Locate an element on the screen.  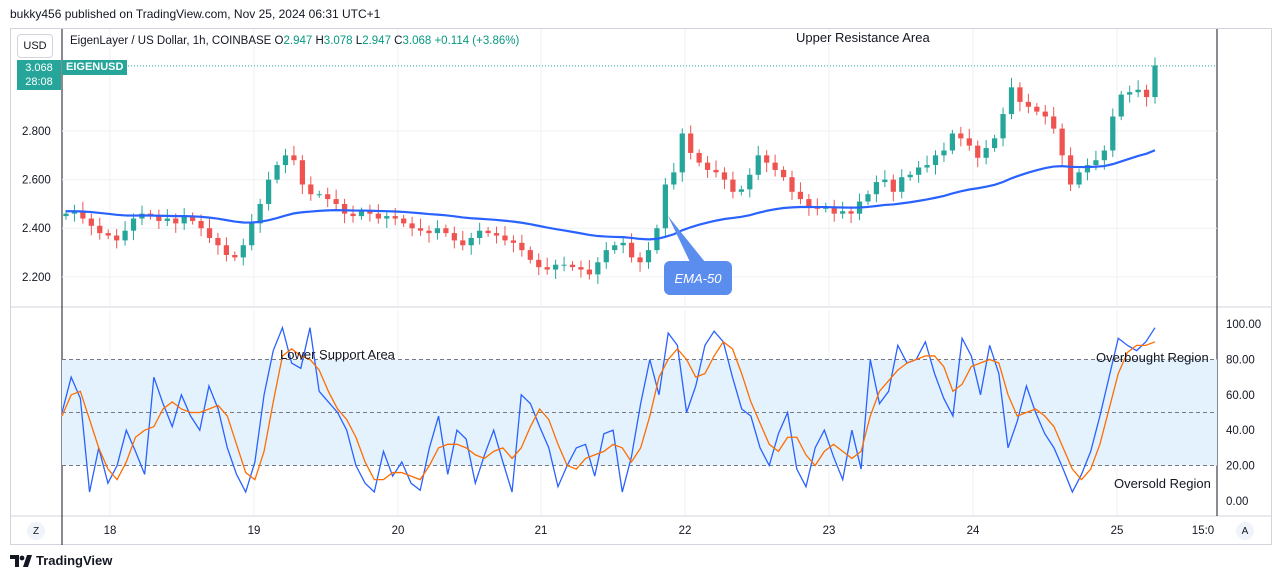
ema-callout-pointer is located at coordinates (686, 239).